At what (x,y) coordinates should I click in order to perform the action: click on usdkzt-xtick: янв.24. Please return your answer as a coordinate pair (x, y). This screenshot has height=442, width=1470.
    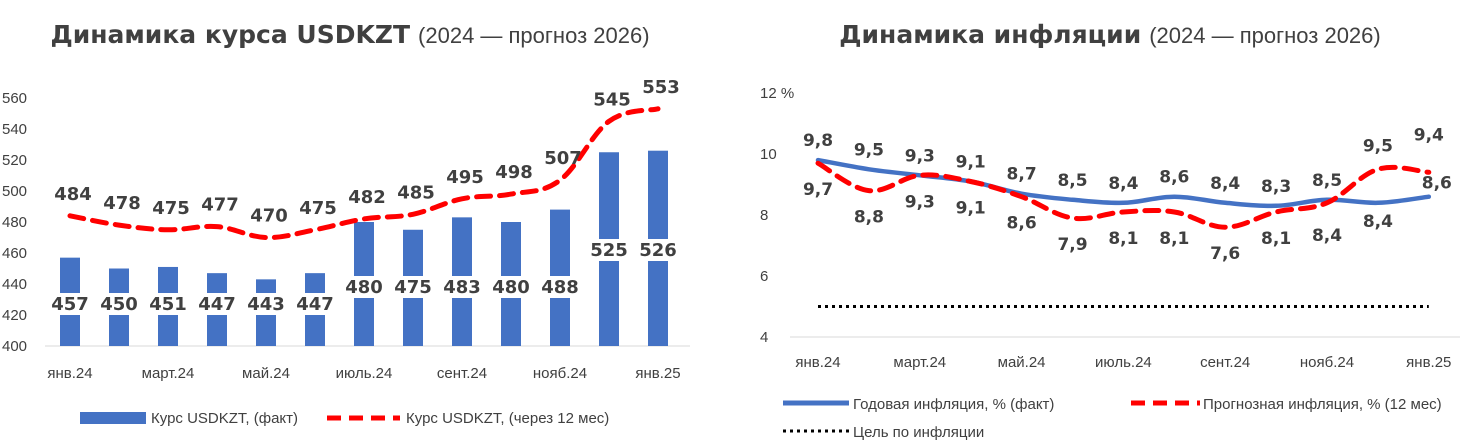
    Looking at the image, I should click on (69, 373).